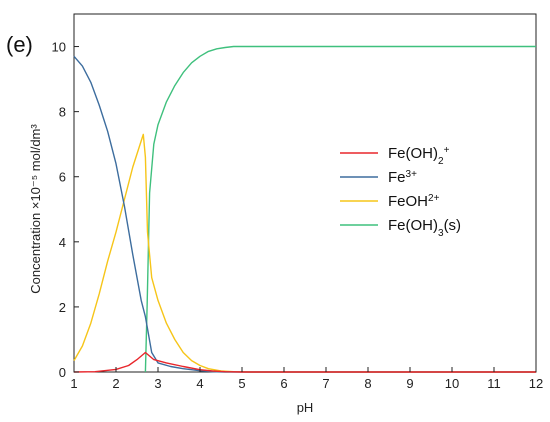  I want to click on x-tick-label: 6, so click(283, 383).